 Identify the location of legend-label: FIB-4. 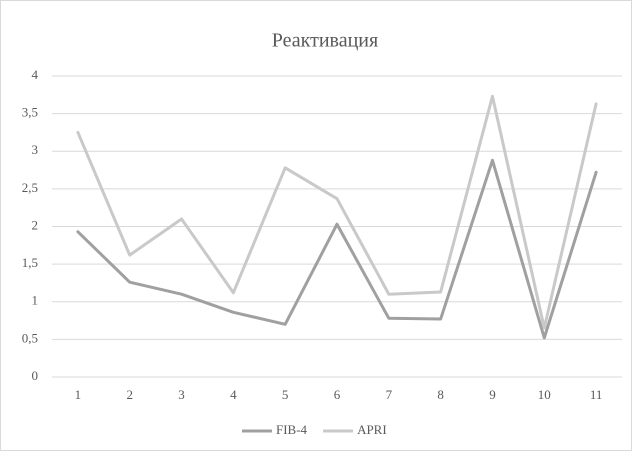
(292, 429).